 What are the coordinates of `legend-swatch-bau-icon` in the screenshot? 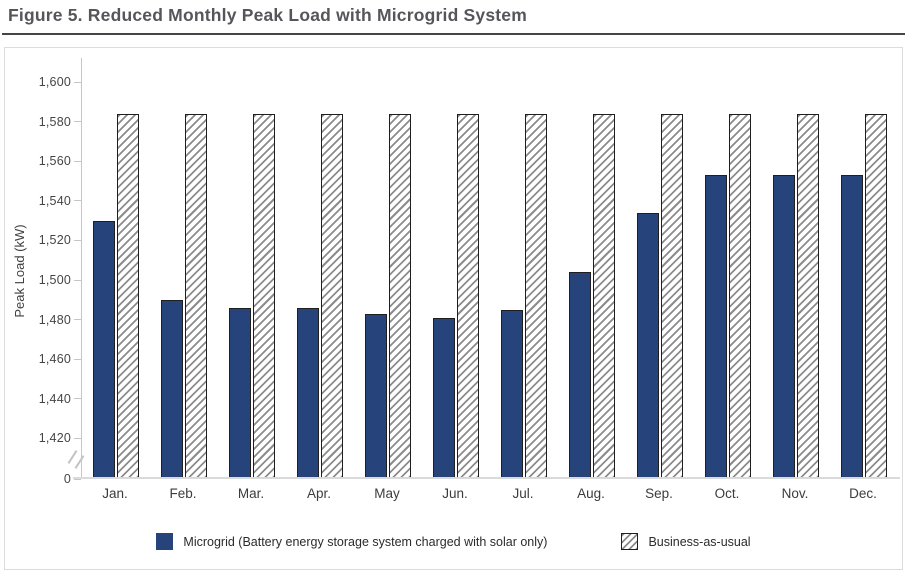 It's located at (630, 541).